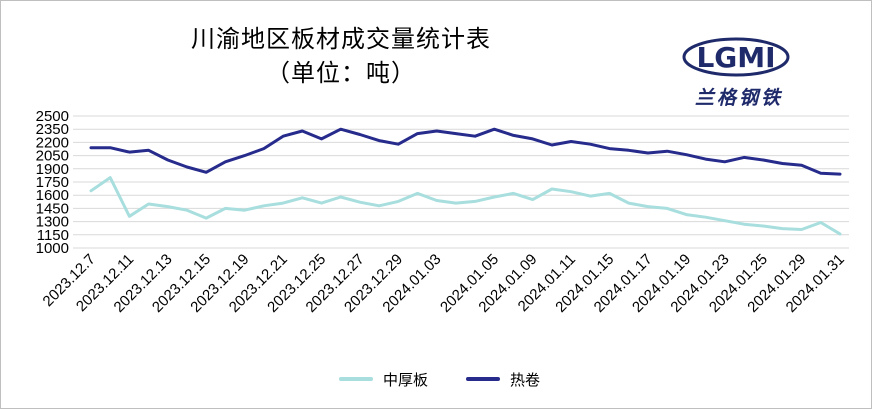 The image size is (872, 410). What do you see at coordinates (52, 156) in the screenshot?
I see `y-tick-label: 2050` at bounding box center [52, 156].